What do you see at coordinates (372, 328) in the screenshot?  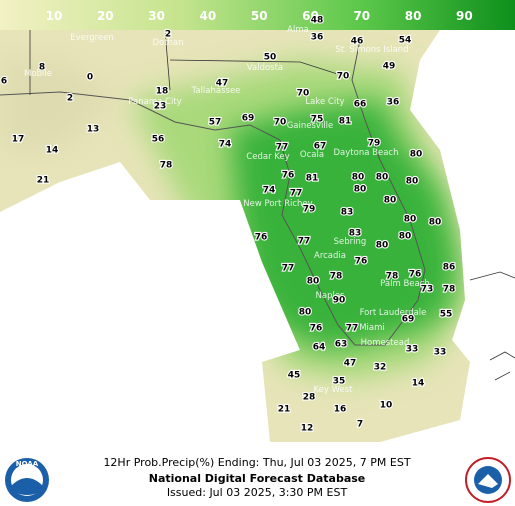 I see `city-label: Miami` at bounding box center [372, 328].